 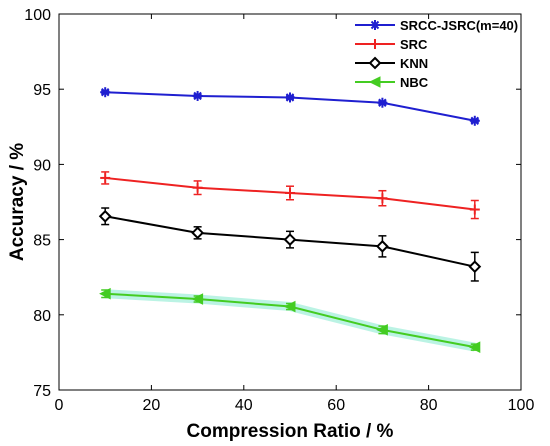 What do you see at coordinates (391, 44) in the screenshot?
I see `legend-item: SRC` at bounding box center [391, 44].